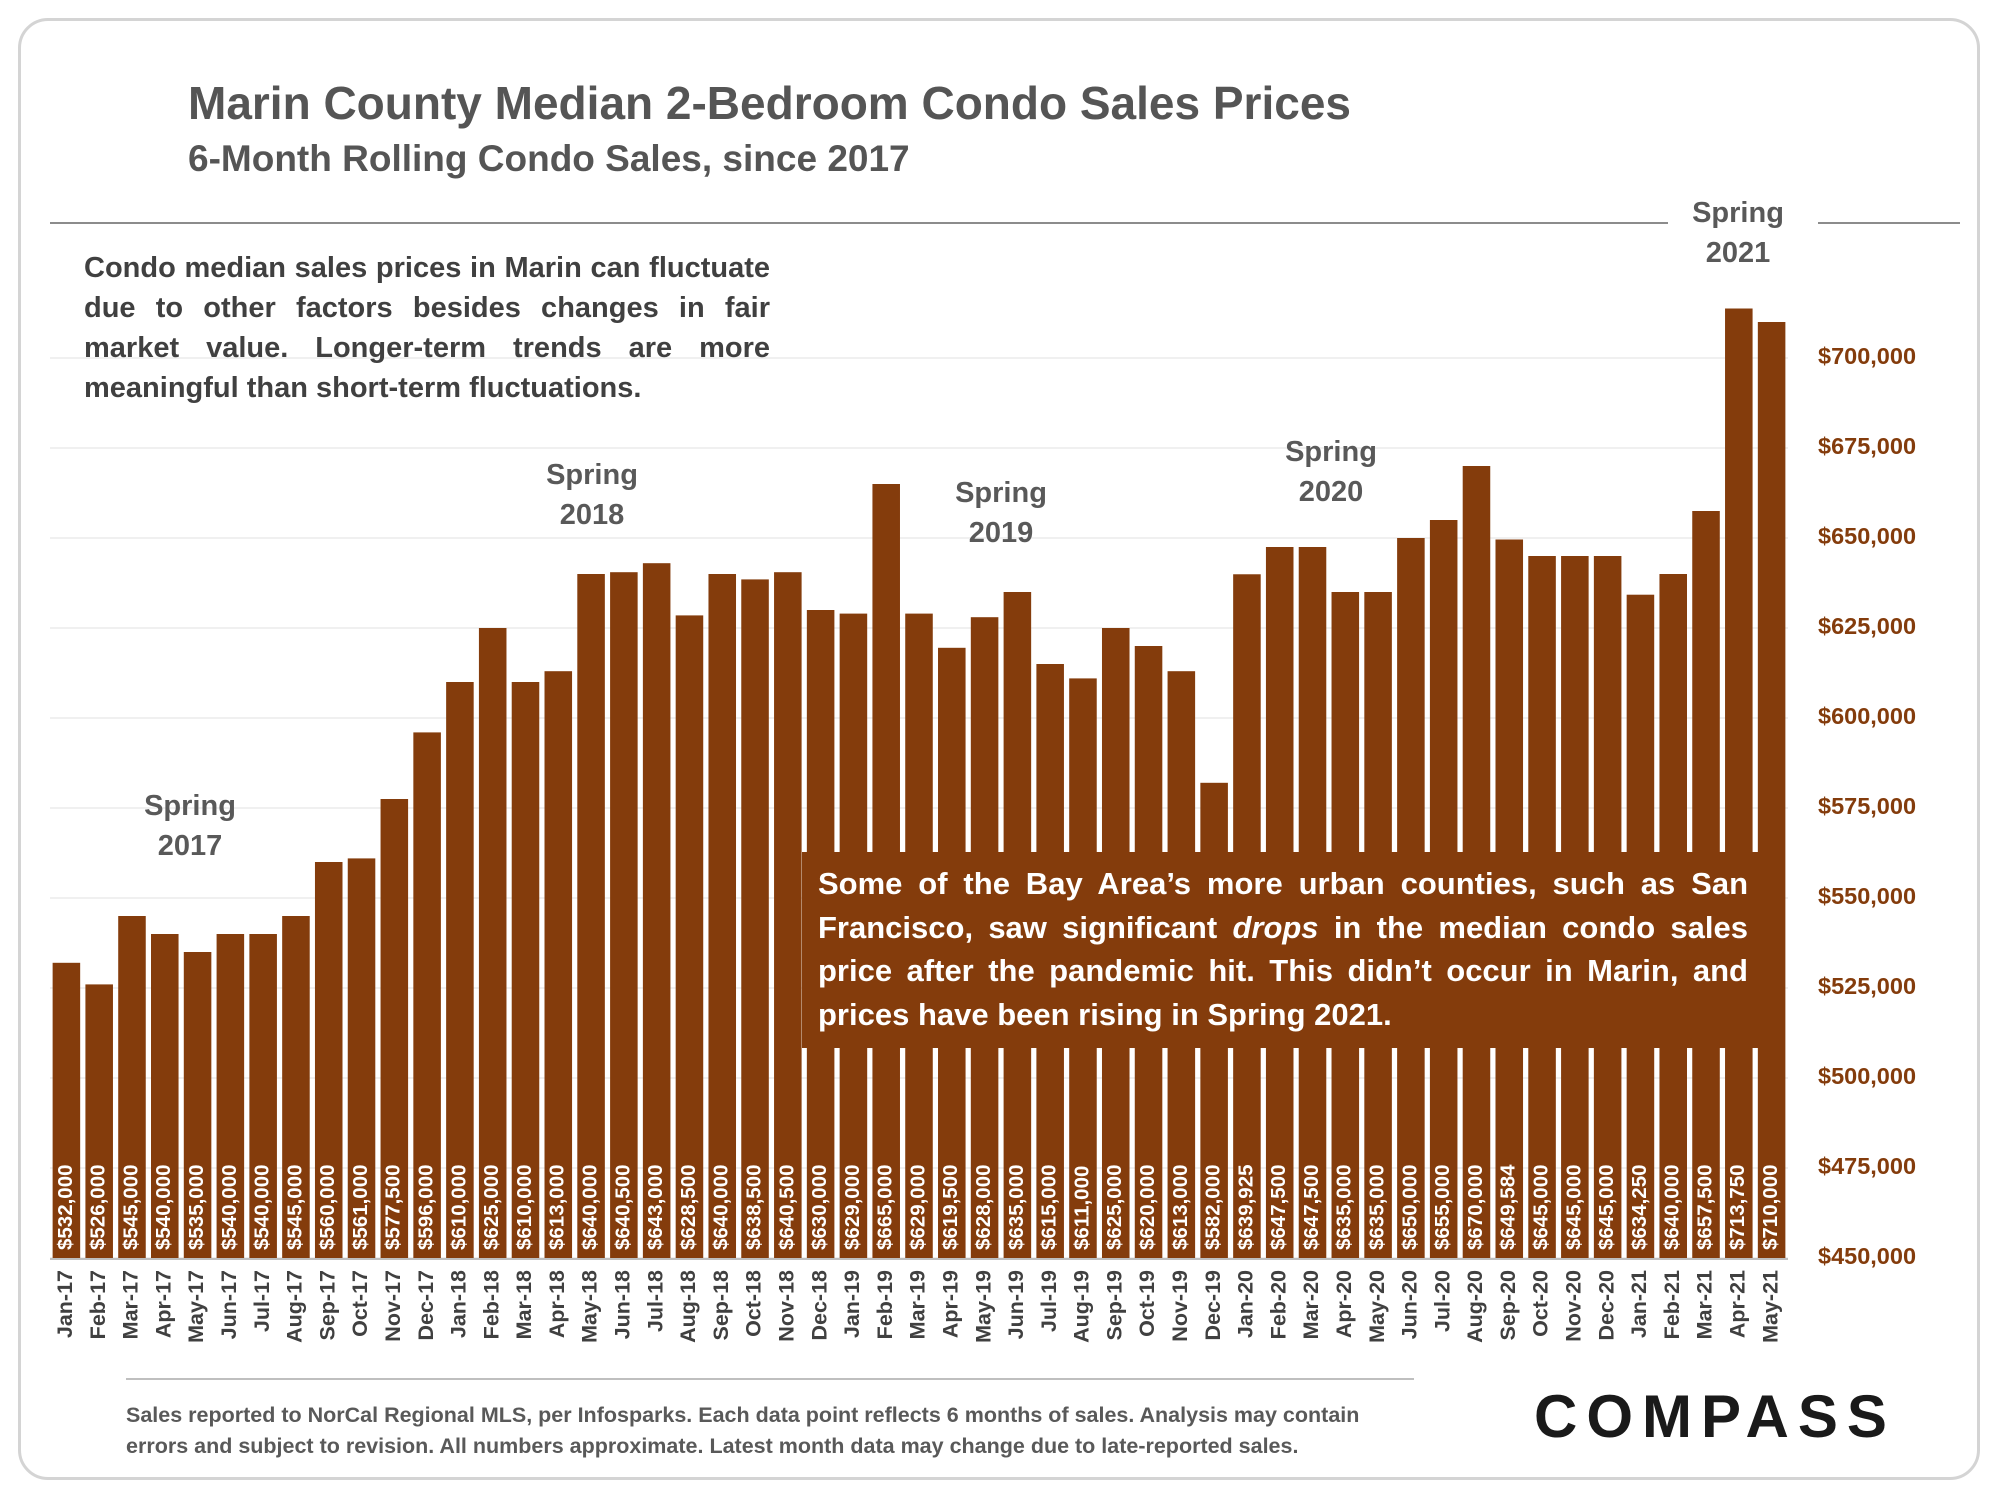 The width and height of the screenshot is (2000, 1500). I want to click on category-label: Nov-19, so click(1180, 1306).